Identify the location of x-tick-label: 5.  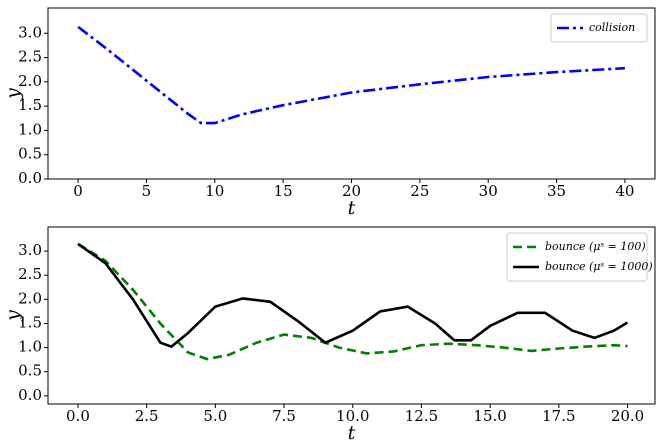
(147, 191).